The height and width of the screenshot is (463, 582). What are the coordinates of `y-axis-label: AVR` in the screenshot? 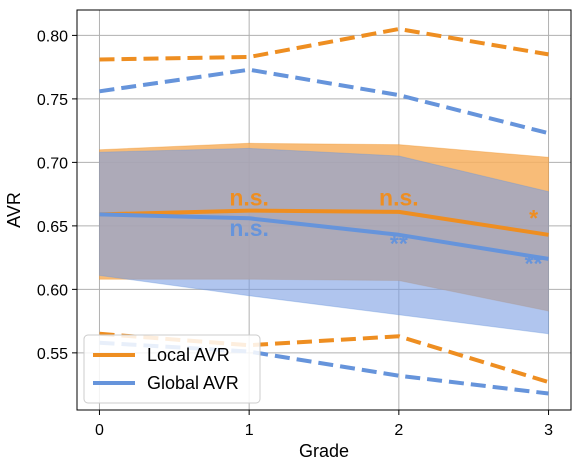 It's located at (14, 210).